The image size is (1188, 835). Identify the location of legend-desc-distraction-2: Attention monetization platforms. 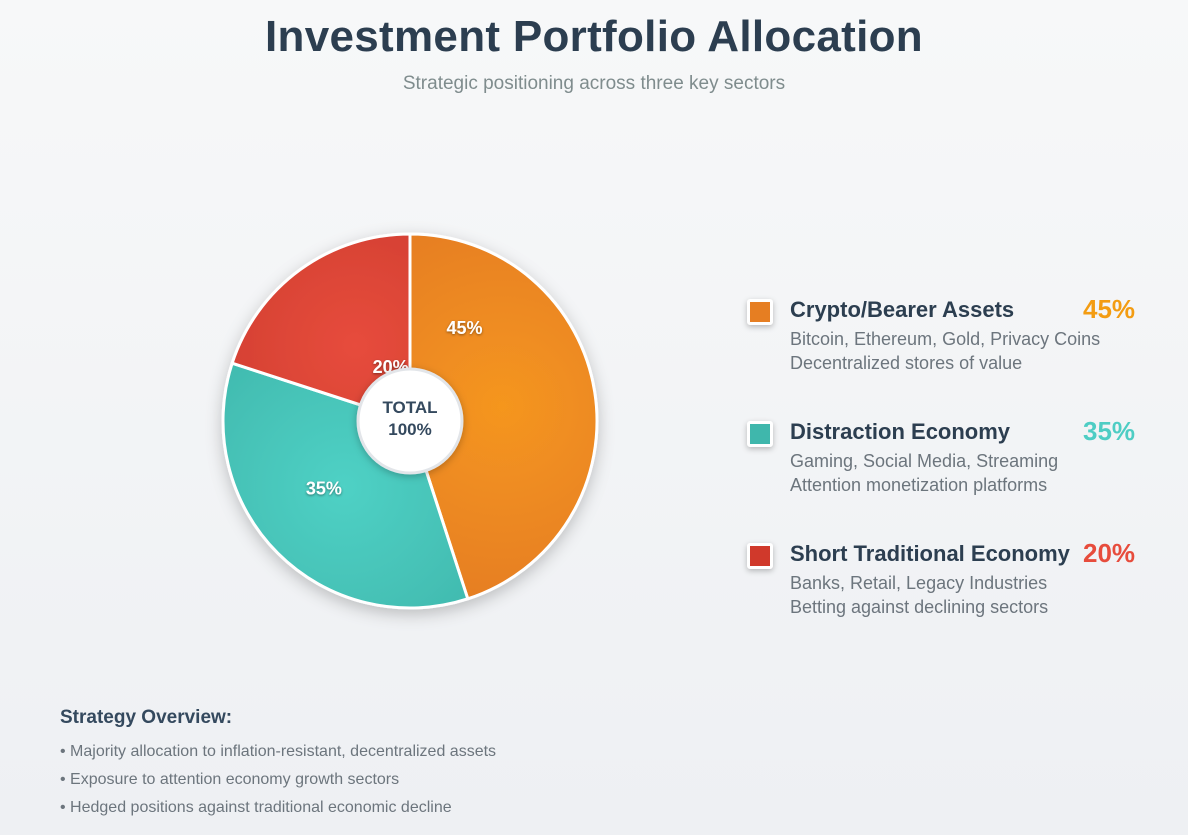
(919, 485).